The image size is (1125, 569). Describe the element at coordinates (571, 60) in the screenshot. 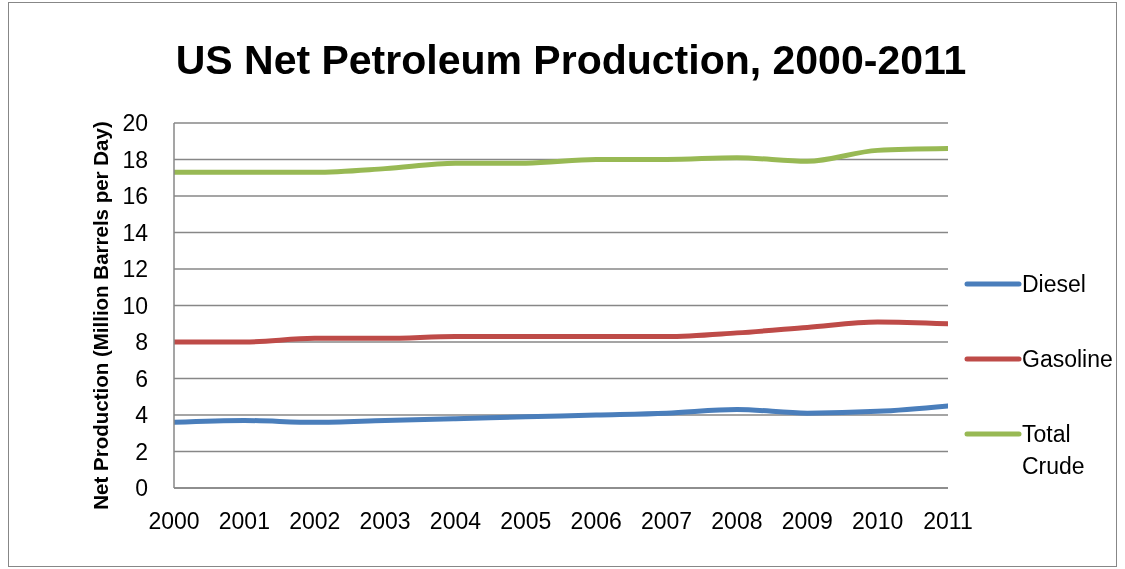

I see `chart-title: US Net Petroleum Production, 2000-2011` at that location.